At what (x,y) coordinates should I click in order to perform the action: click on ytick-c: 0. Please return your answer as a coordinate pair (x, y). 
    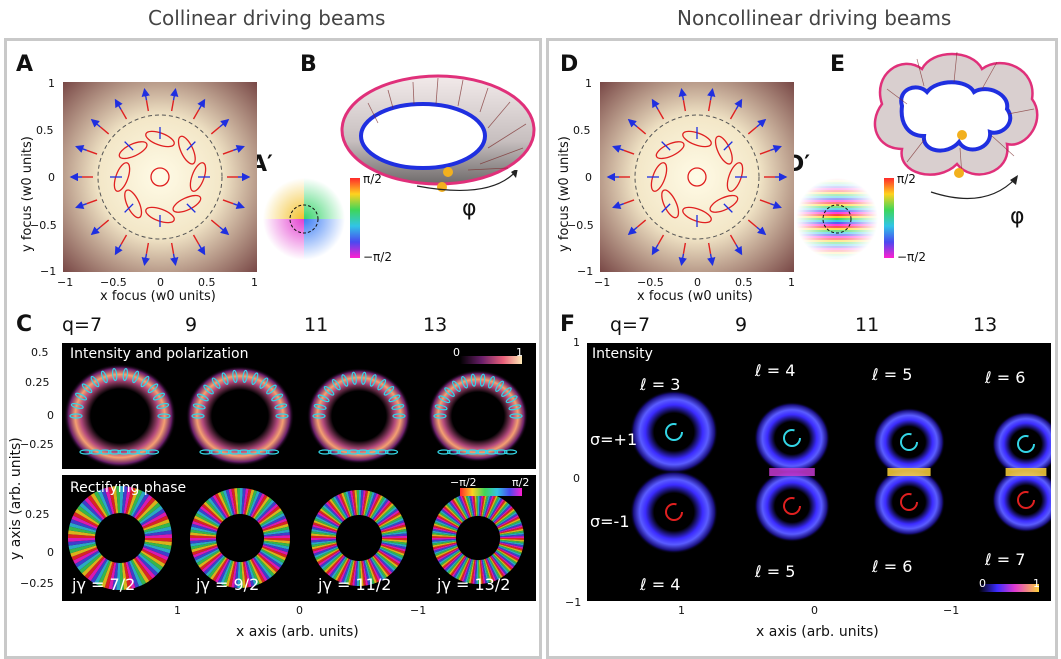
    Looking at the image, I should click on (50, 552).